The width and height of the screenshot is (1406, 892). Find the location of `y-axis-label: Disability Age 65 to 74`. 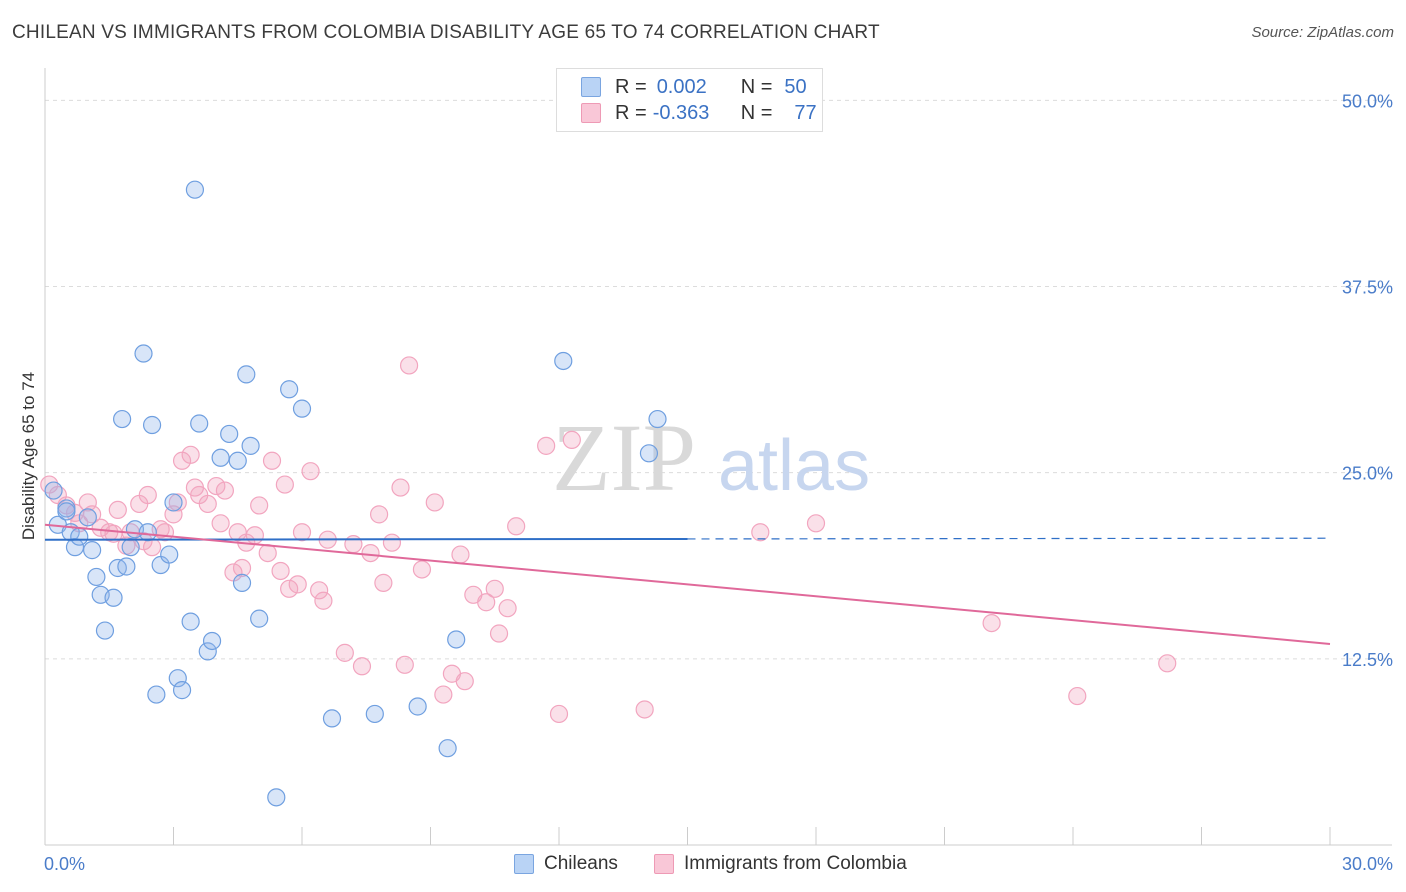

y-axis-label: Disability Age 65 to 74 is located at coordinates (28, 456).